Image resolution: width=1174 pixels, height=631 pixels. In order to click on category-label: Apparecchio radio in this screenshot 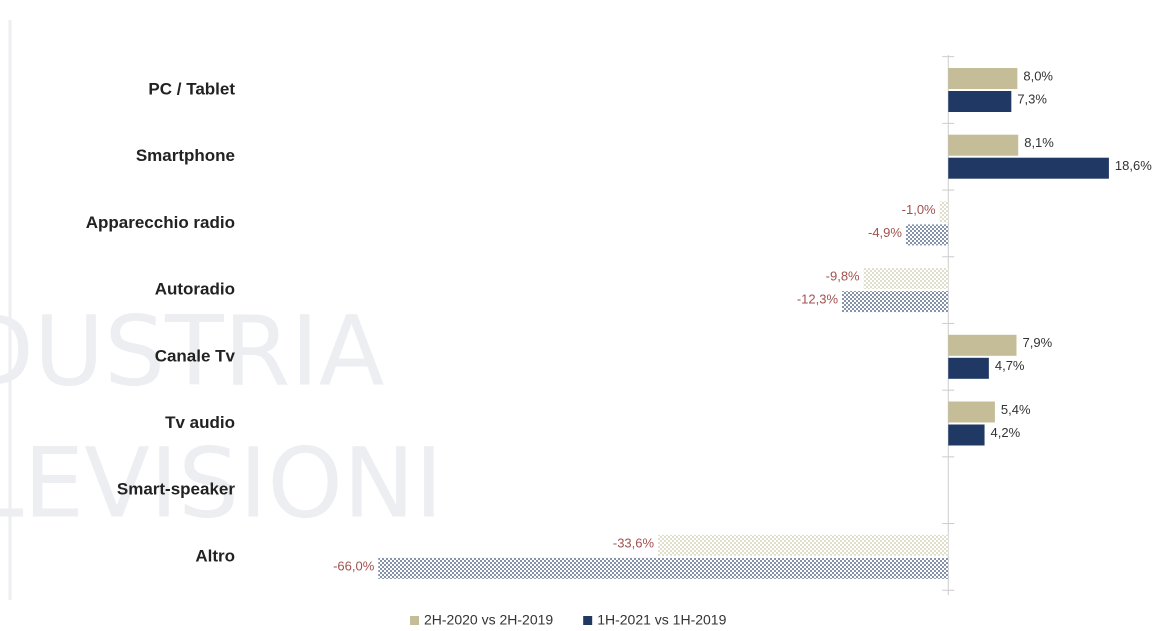, I will do `click(160, 222)`.